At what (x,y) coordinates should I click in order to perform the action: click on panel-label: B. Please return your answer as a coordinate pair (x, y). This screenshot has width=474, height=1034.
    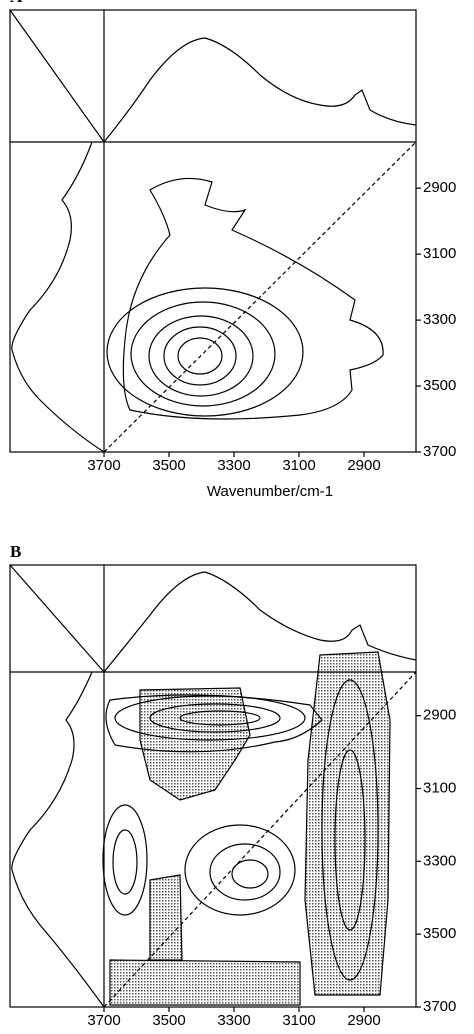
    Looking at the image, I should click on (15, 551).